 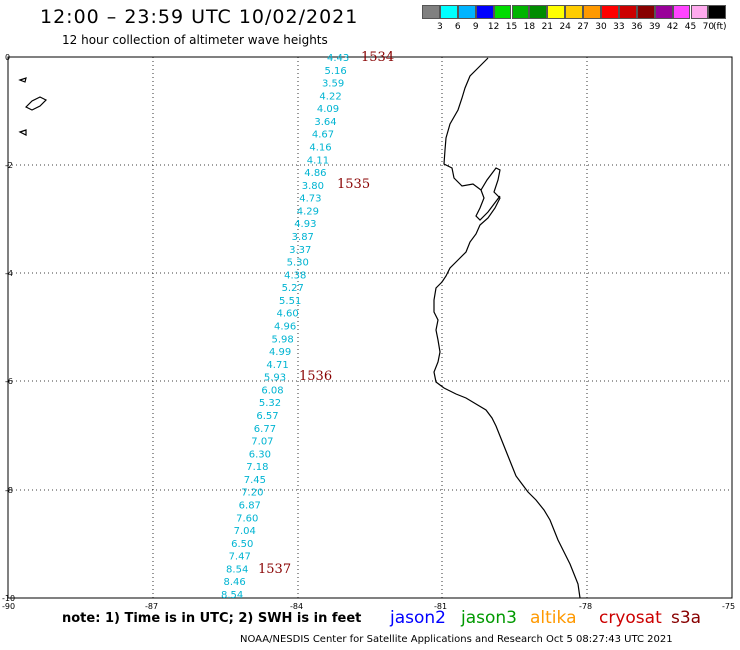 I want to click on legend-label: 6, so click(x=457, y=27).